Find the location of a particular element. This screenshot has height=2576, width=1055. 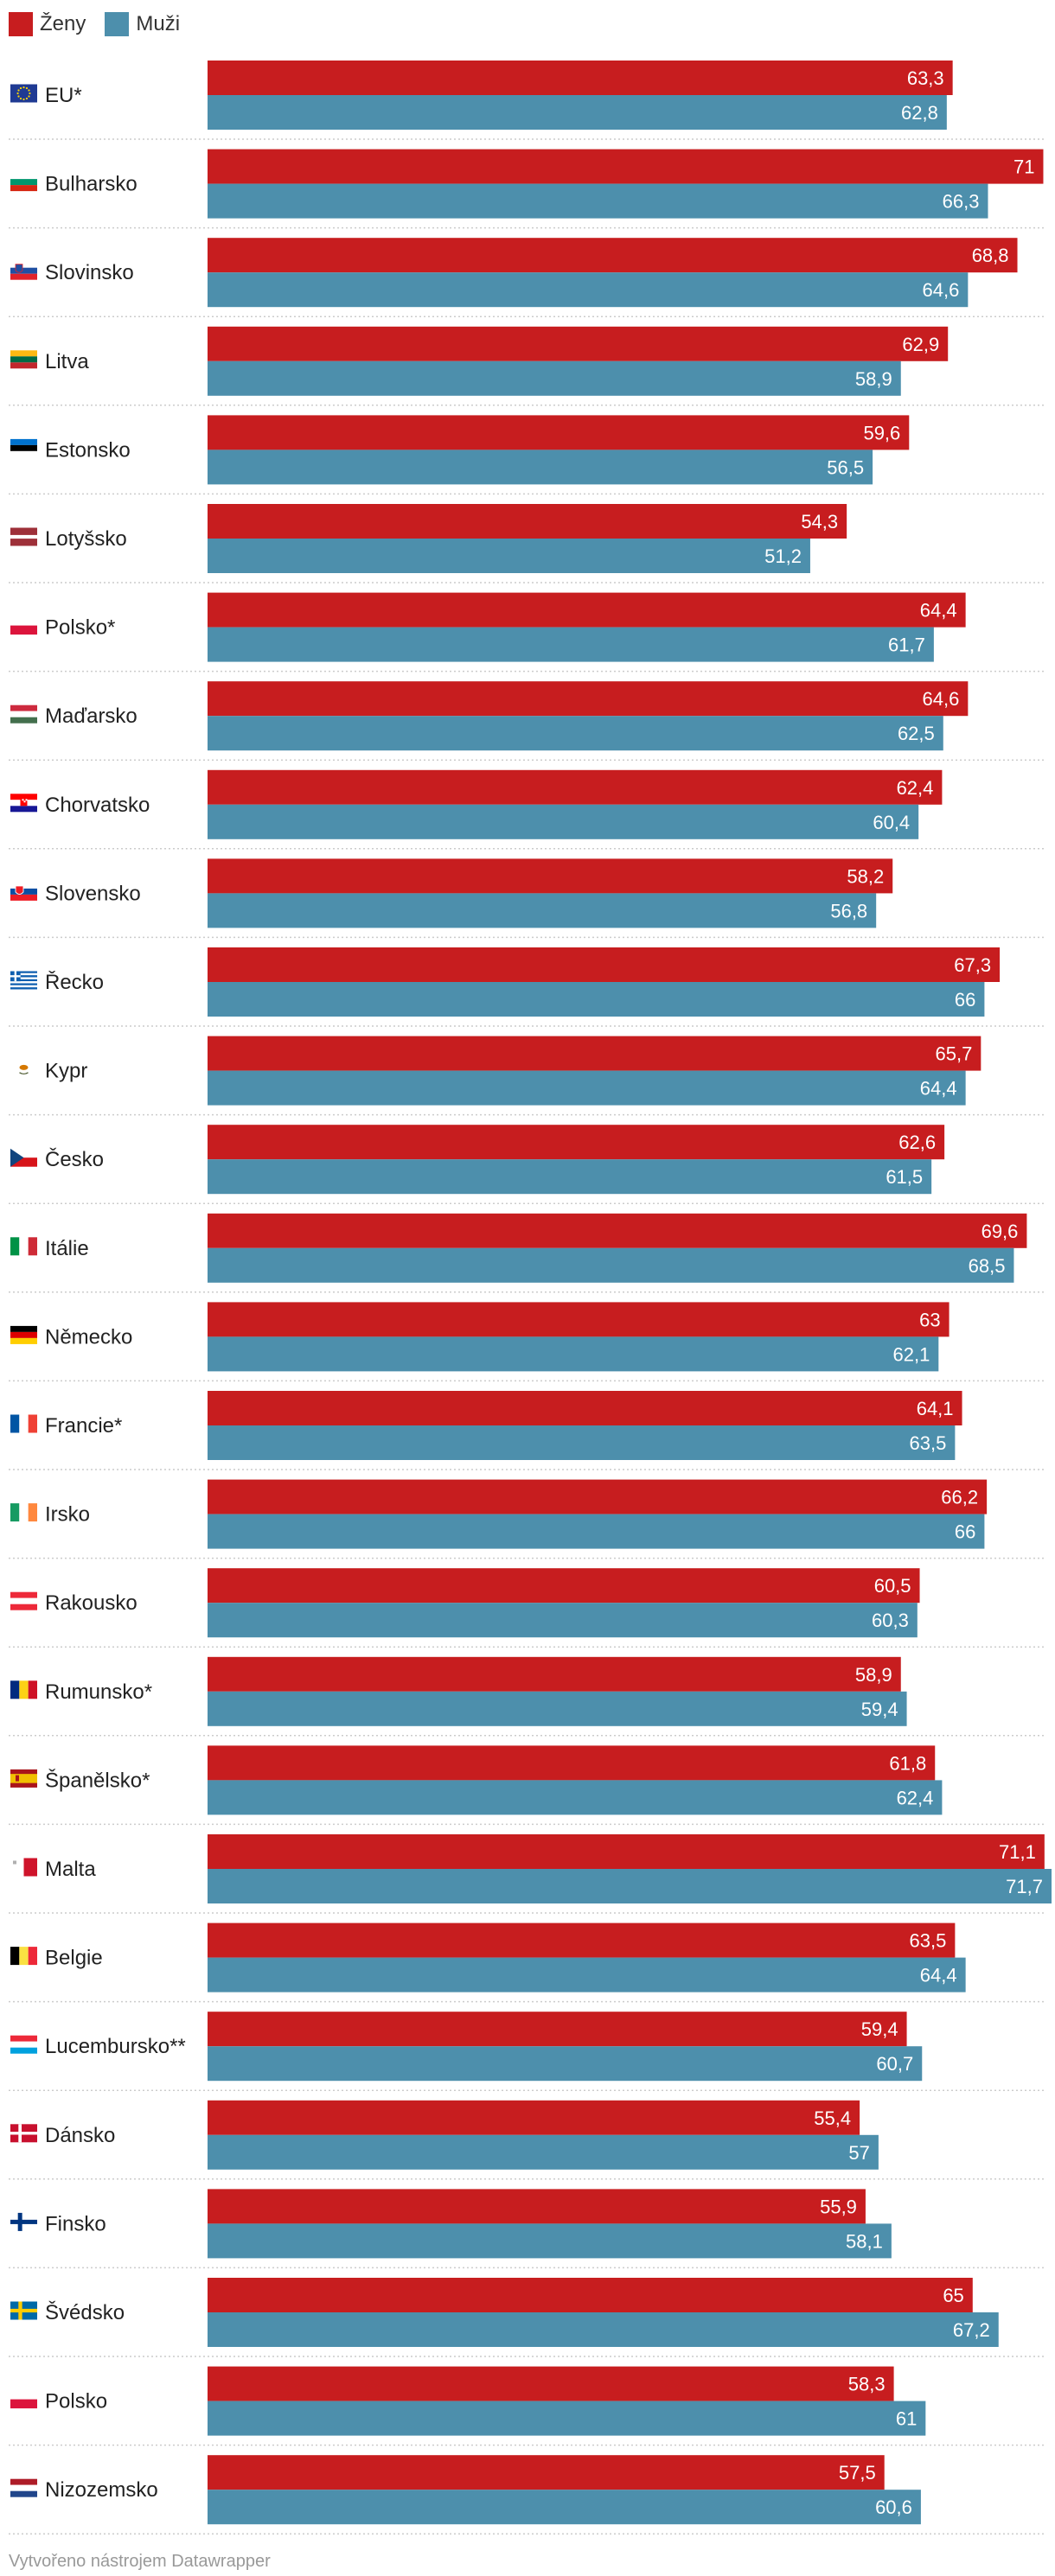

men-bulharsko-1-bar is located at coordinates (598, 201).